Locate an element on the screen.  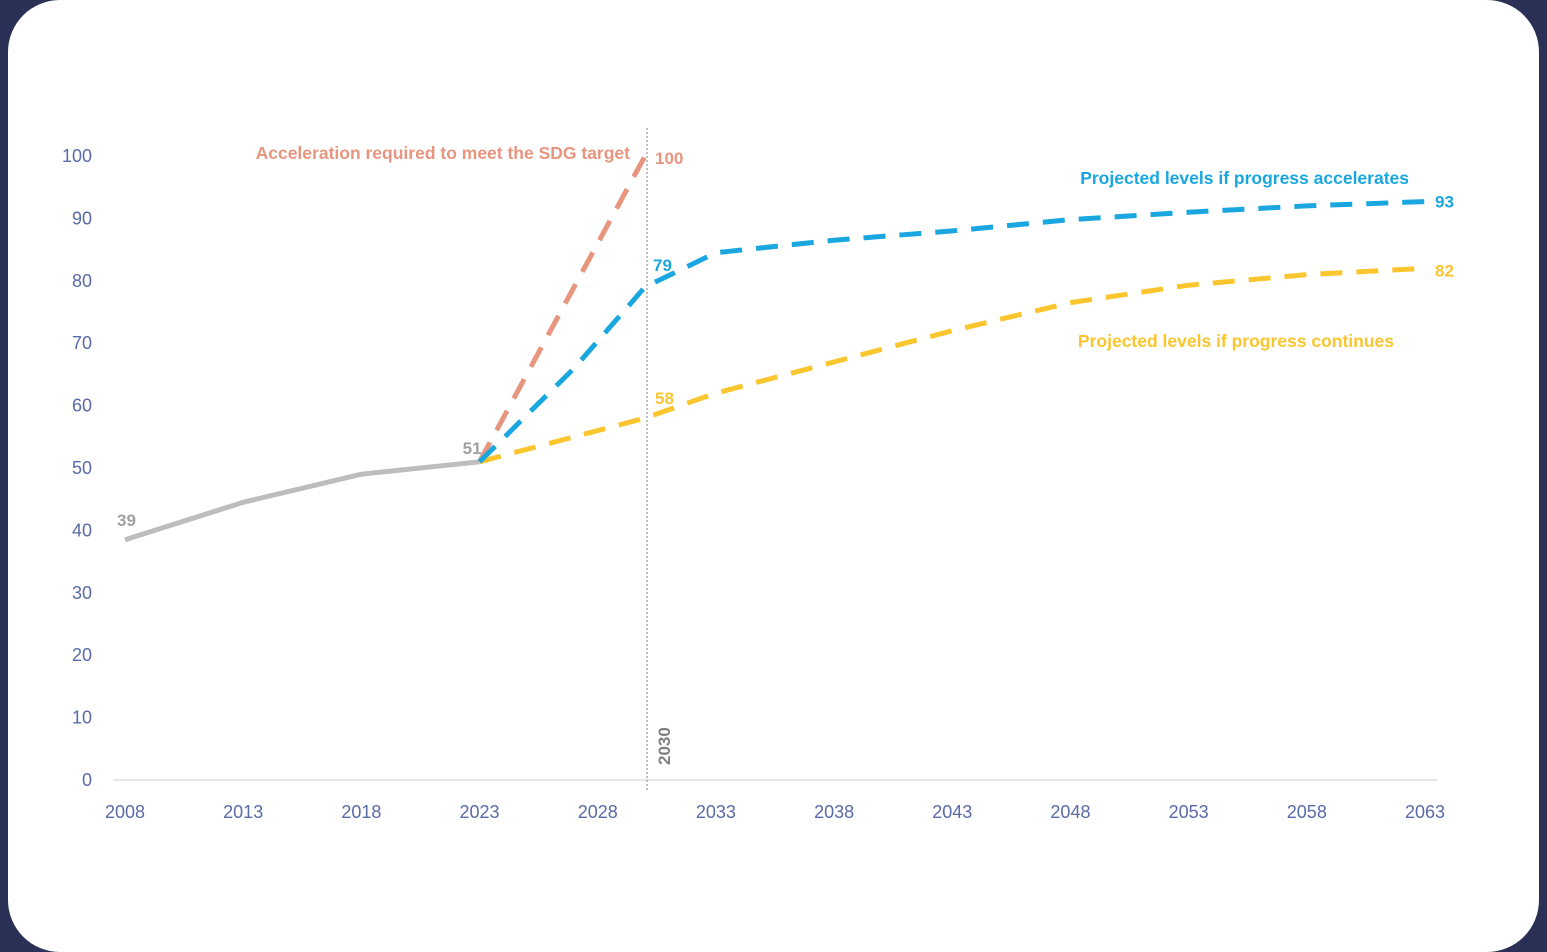
y-tick-label: 60 is located at coordinates (82, 406).